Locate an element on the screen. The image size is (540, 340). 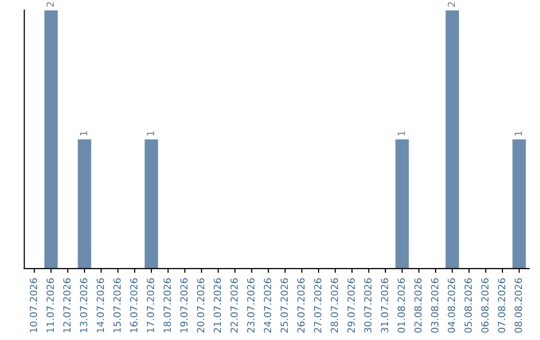
x-tick-label: 07.08.2026 is located at coordinates (502, 305).